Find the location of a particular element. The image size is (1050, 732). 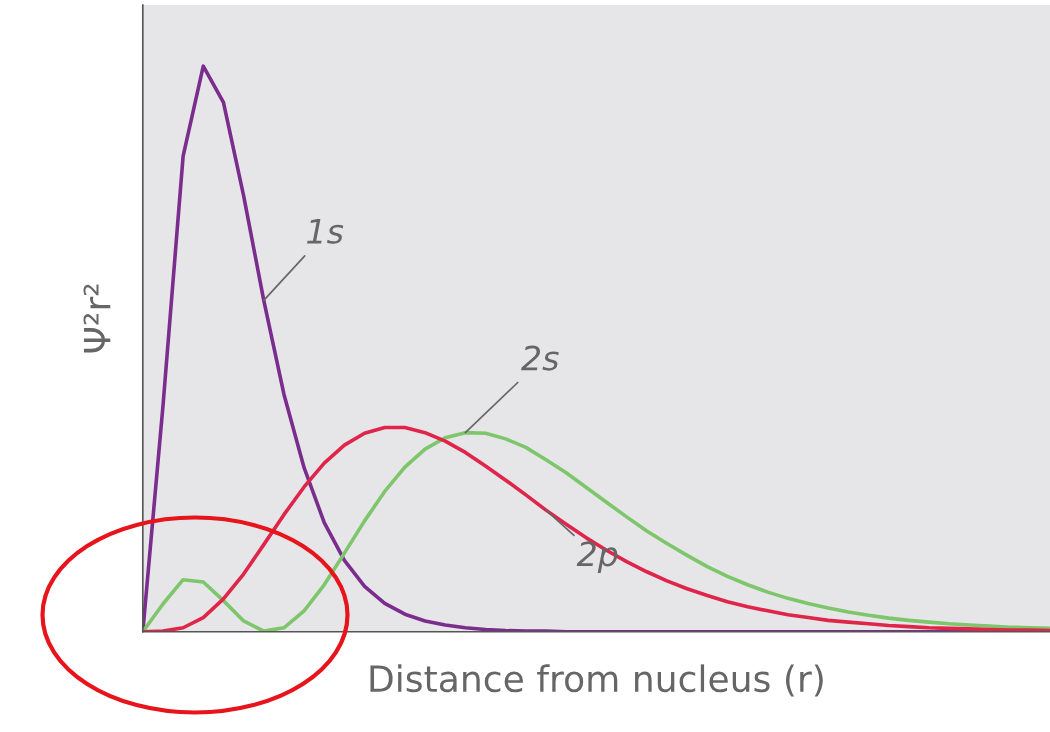

y-axis-title: Ψ²r² is located at coordinates (97, 318).